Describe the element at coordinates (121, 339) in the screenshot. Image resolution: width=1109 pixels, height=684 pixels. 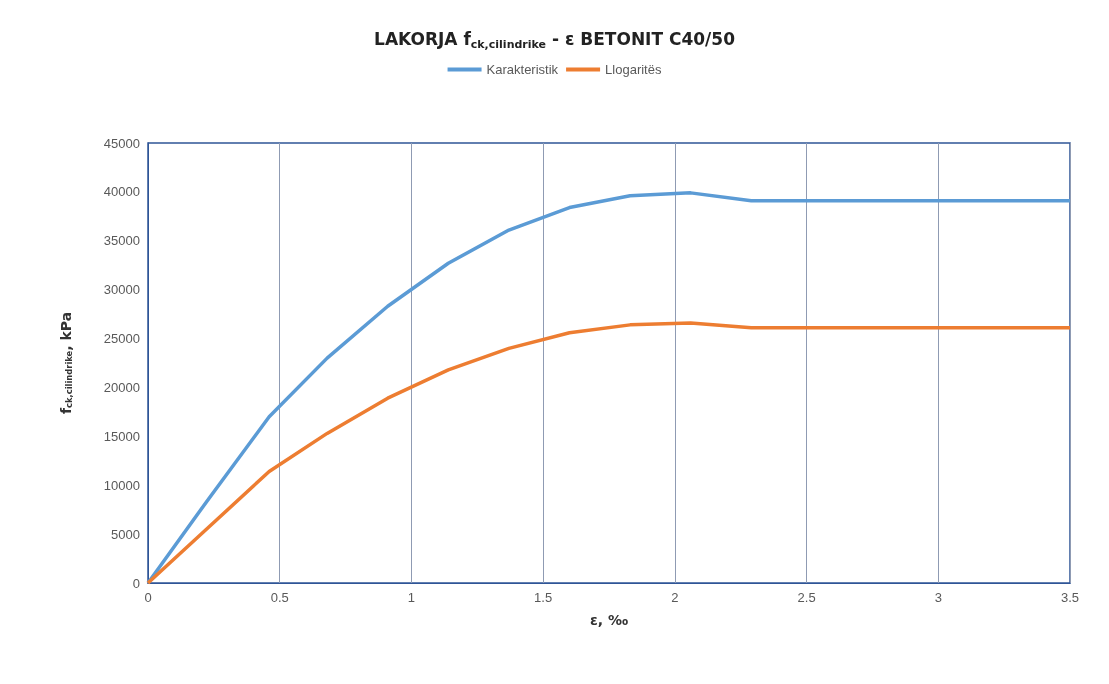
I see `y-tick-label: 25000` at that location.